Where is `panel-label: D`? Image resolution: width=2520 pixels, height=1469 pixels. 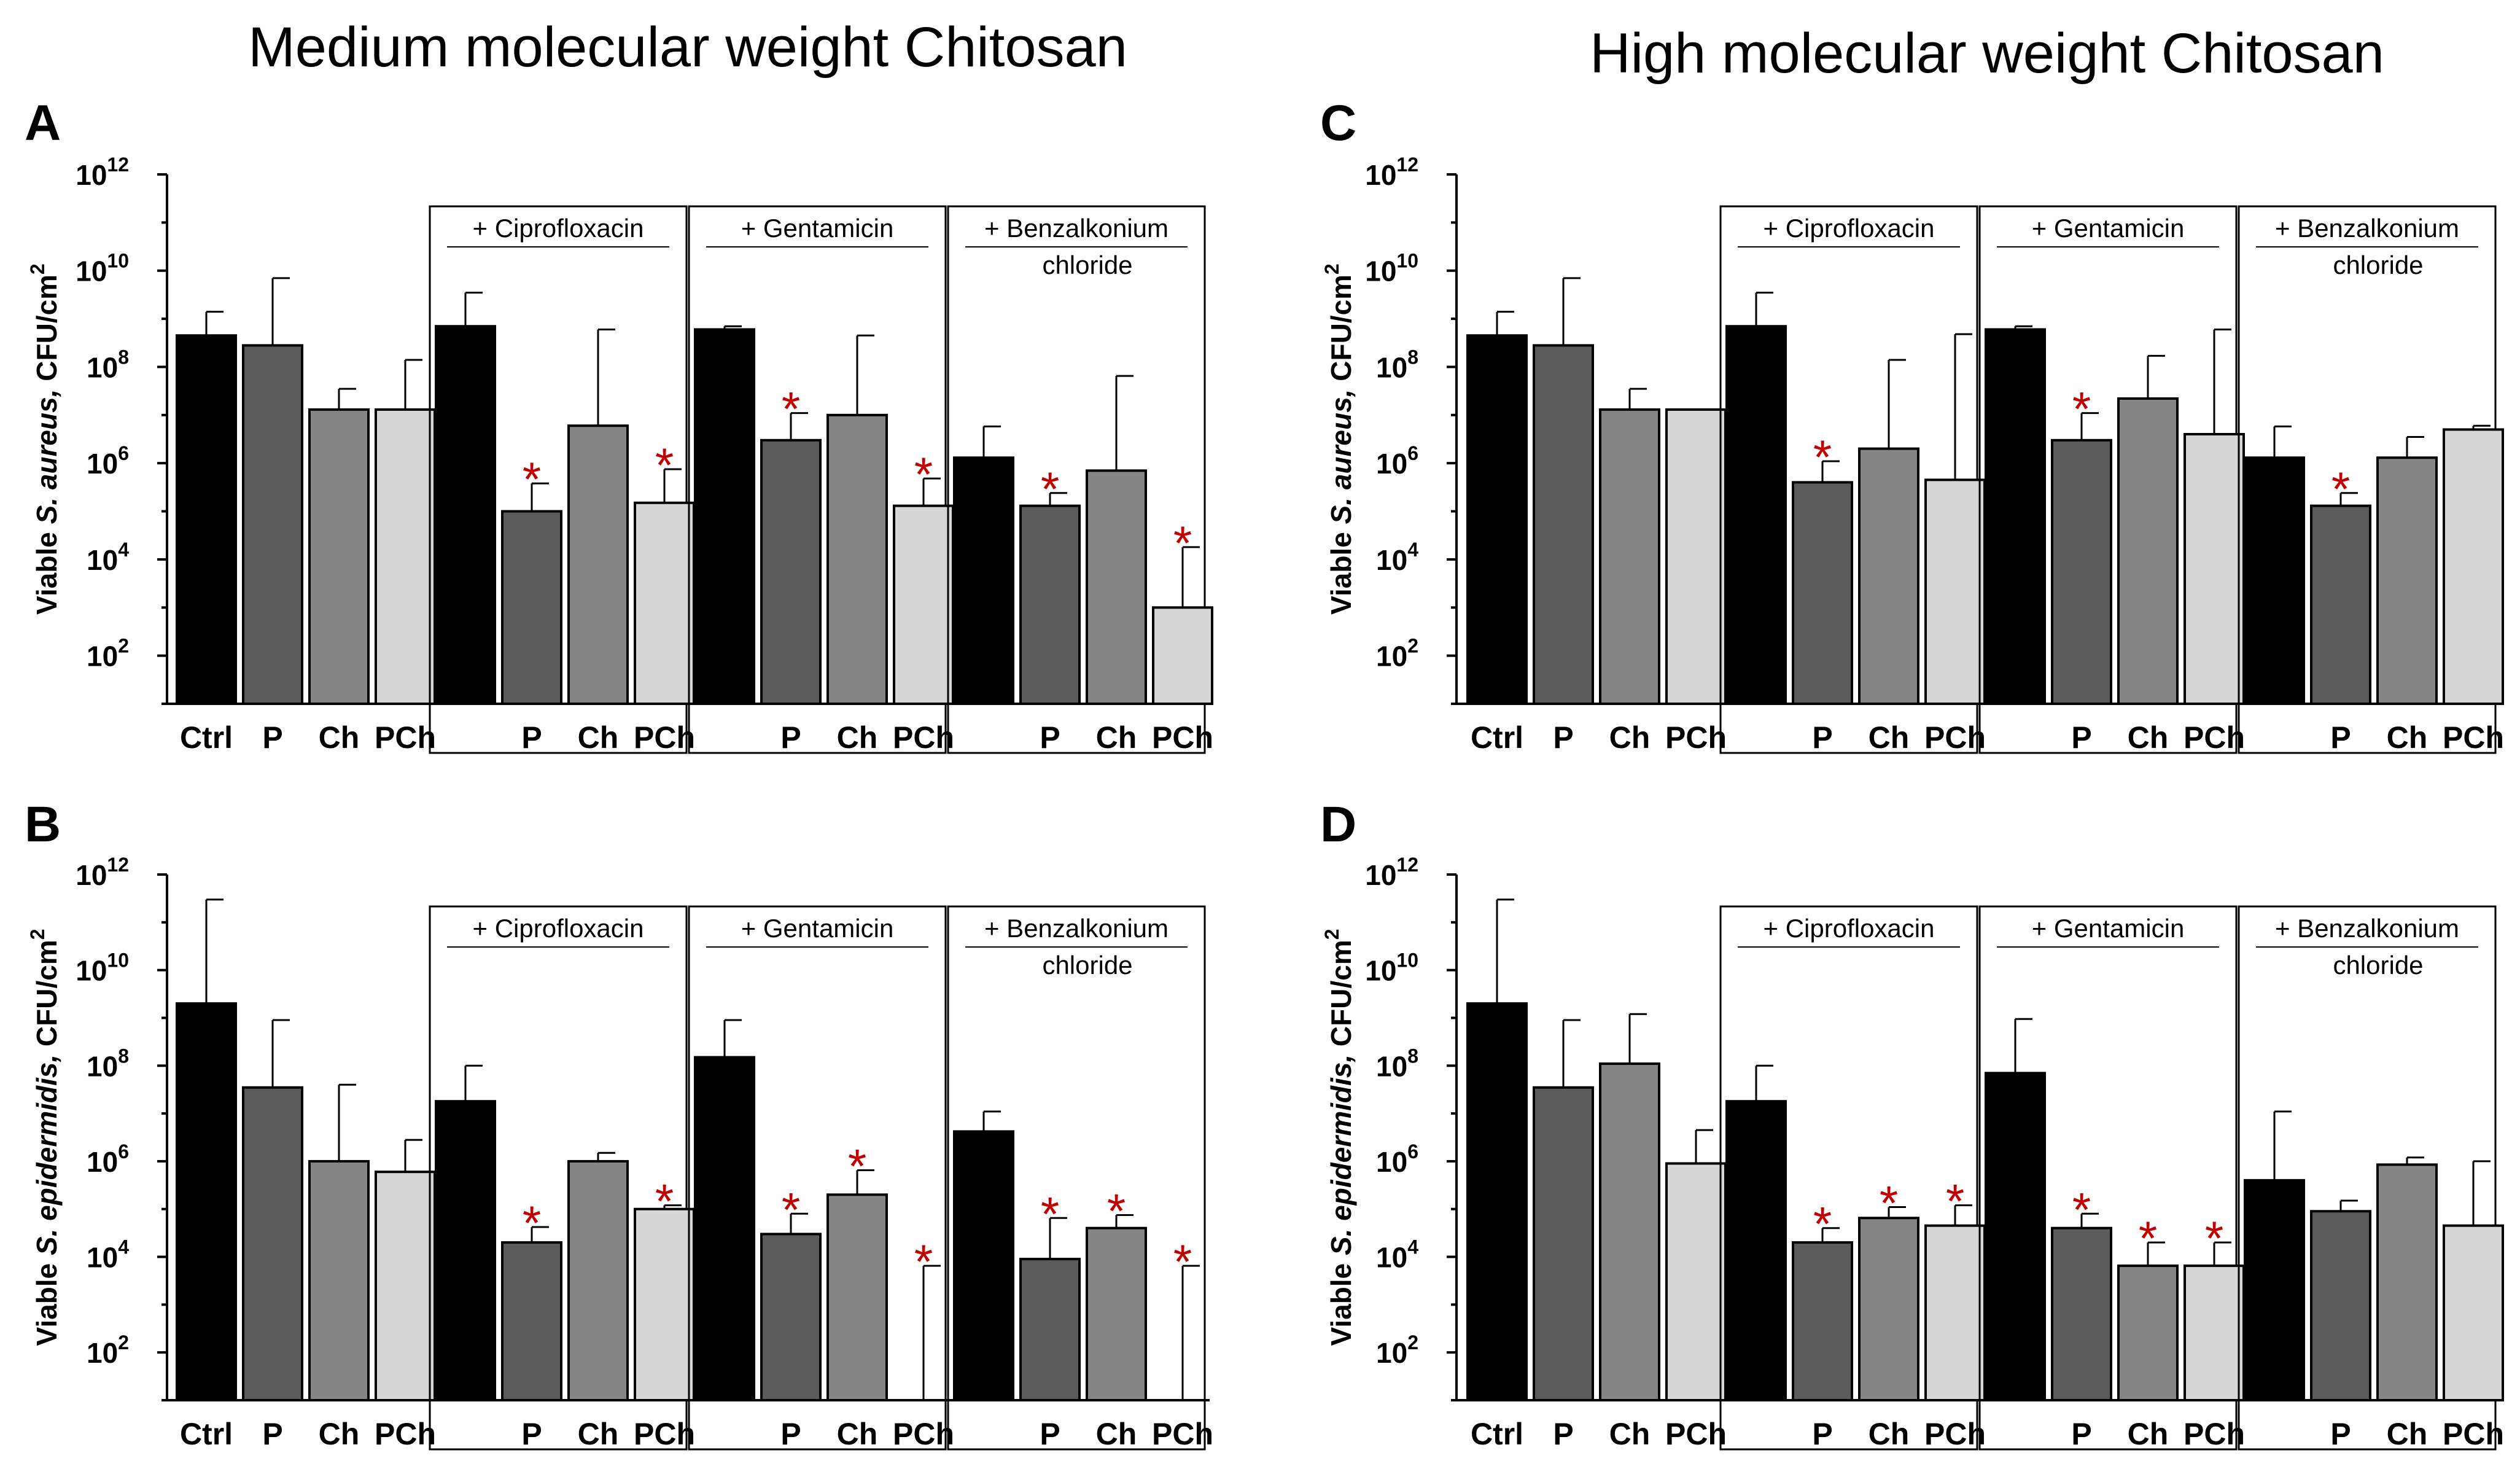
panel-label: D is located at coordinates (1338, 824).